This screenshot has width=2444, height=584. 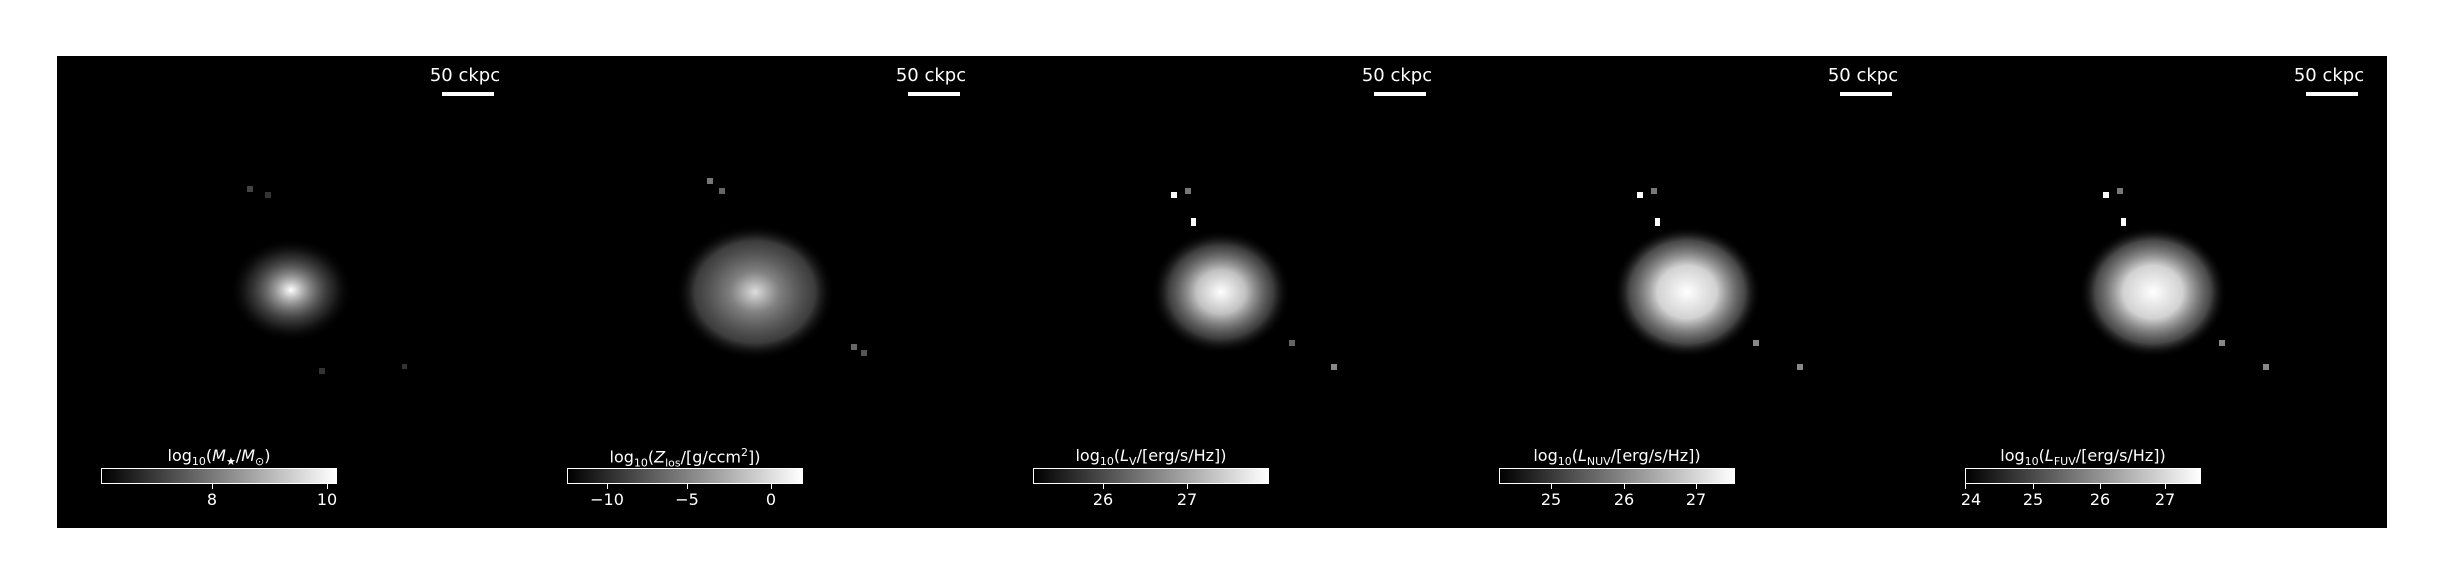 I want to click on colorbar: log10(M★/M⊙) 8 10, so click(x=219, y=486).